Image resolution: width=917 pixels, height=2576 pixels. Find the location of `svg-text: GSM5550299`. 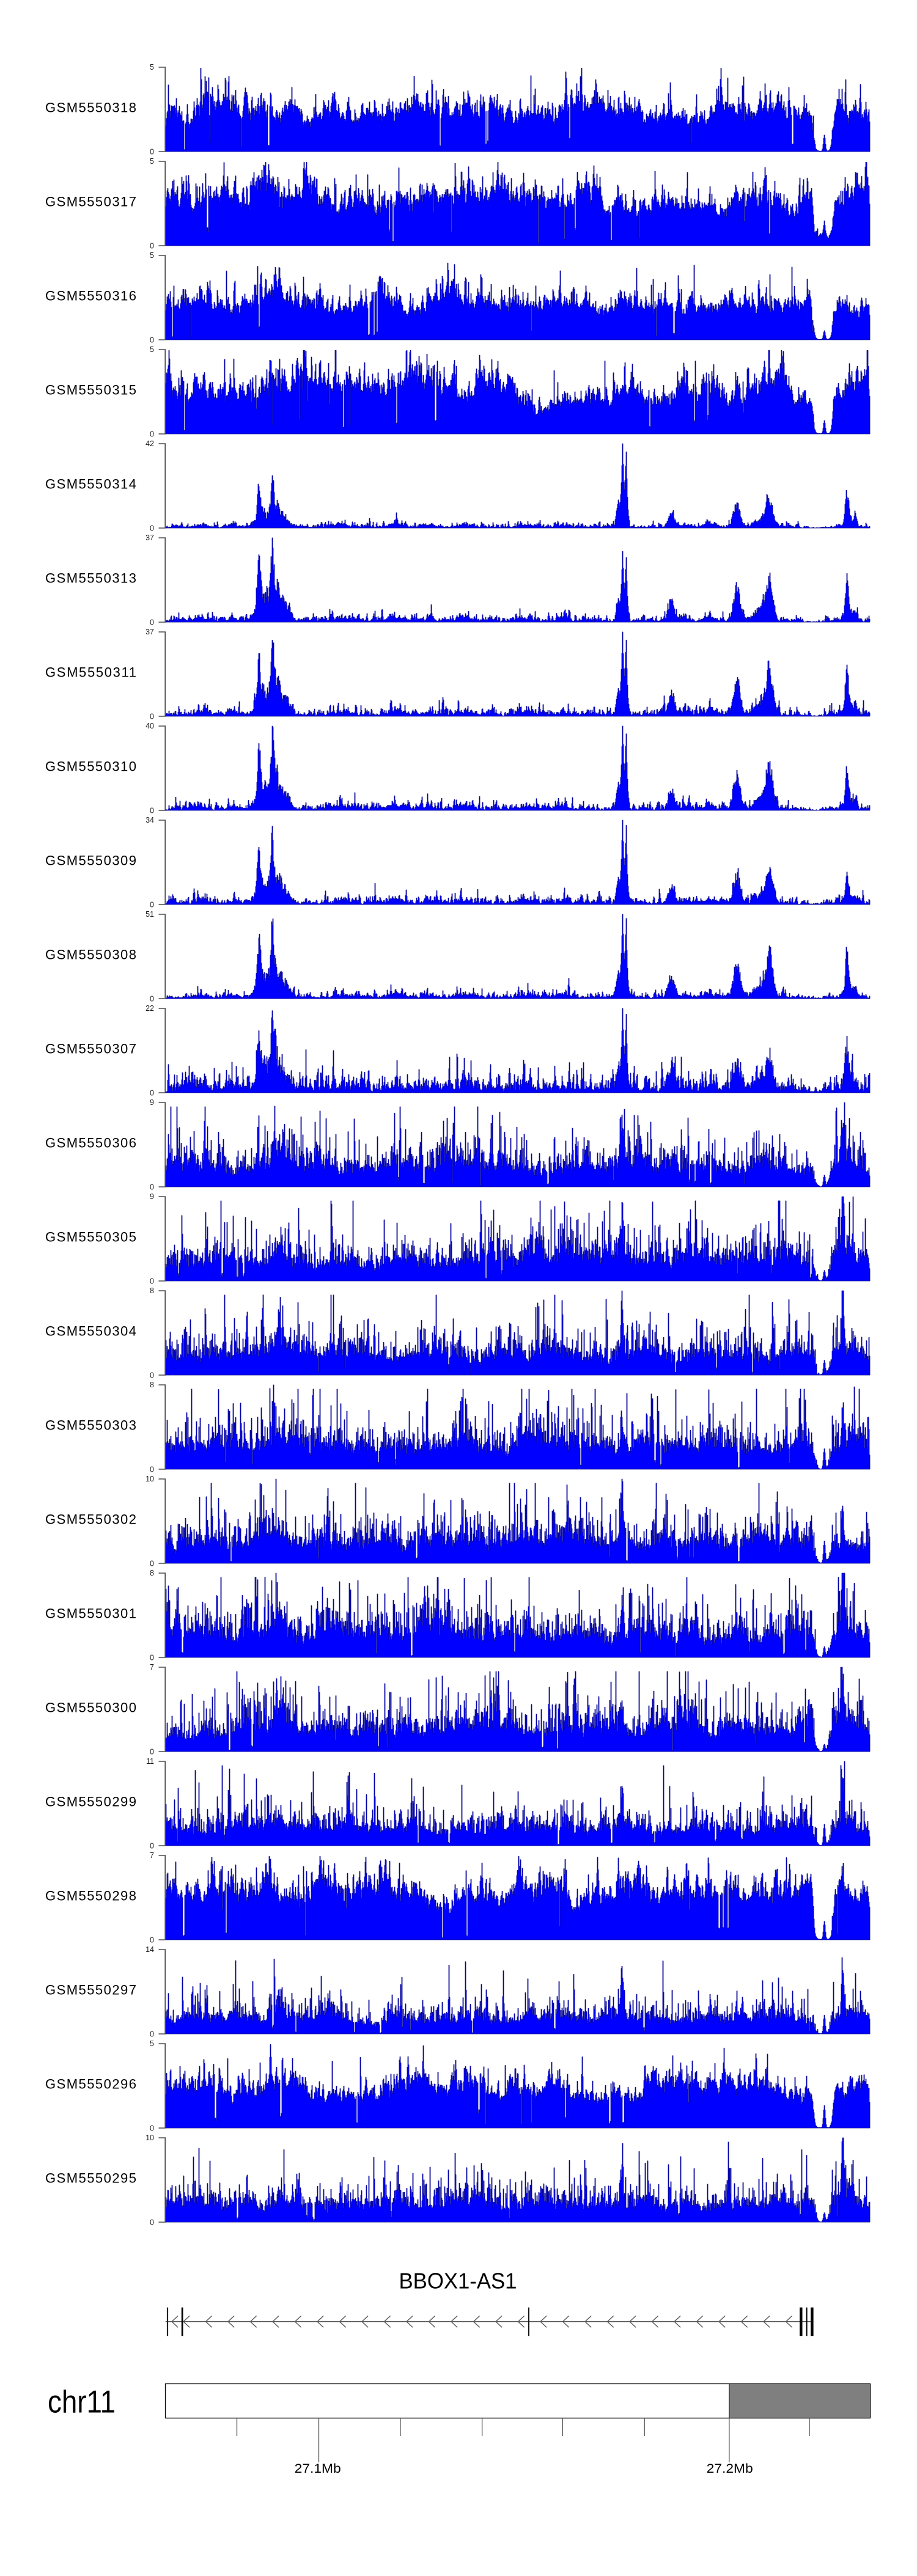

svg-text: GSM5550299 is located at coordinates (90, 1802).